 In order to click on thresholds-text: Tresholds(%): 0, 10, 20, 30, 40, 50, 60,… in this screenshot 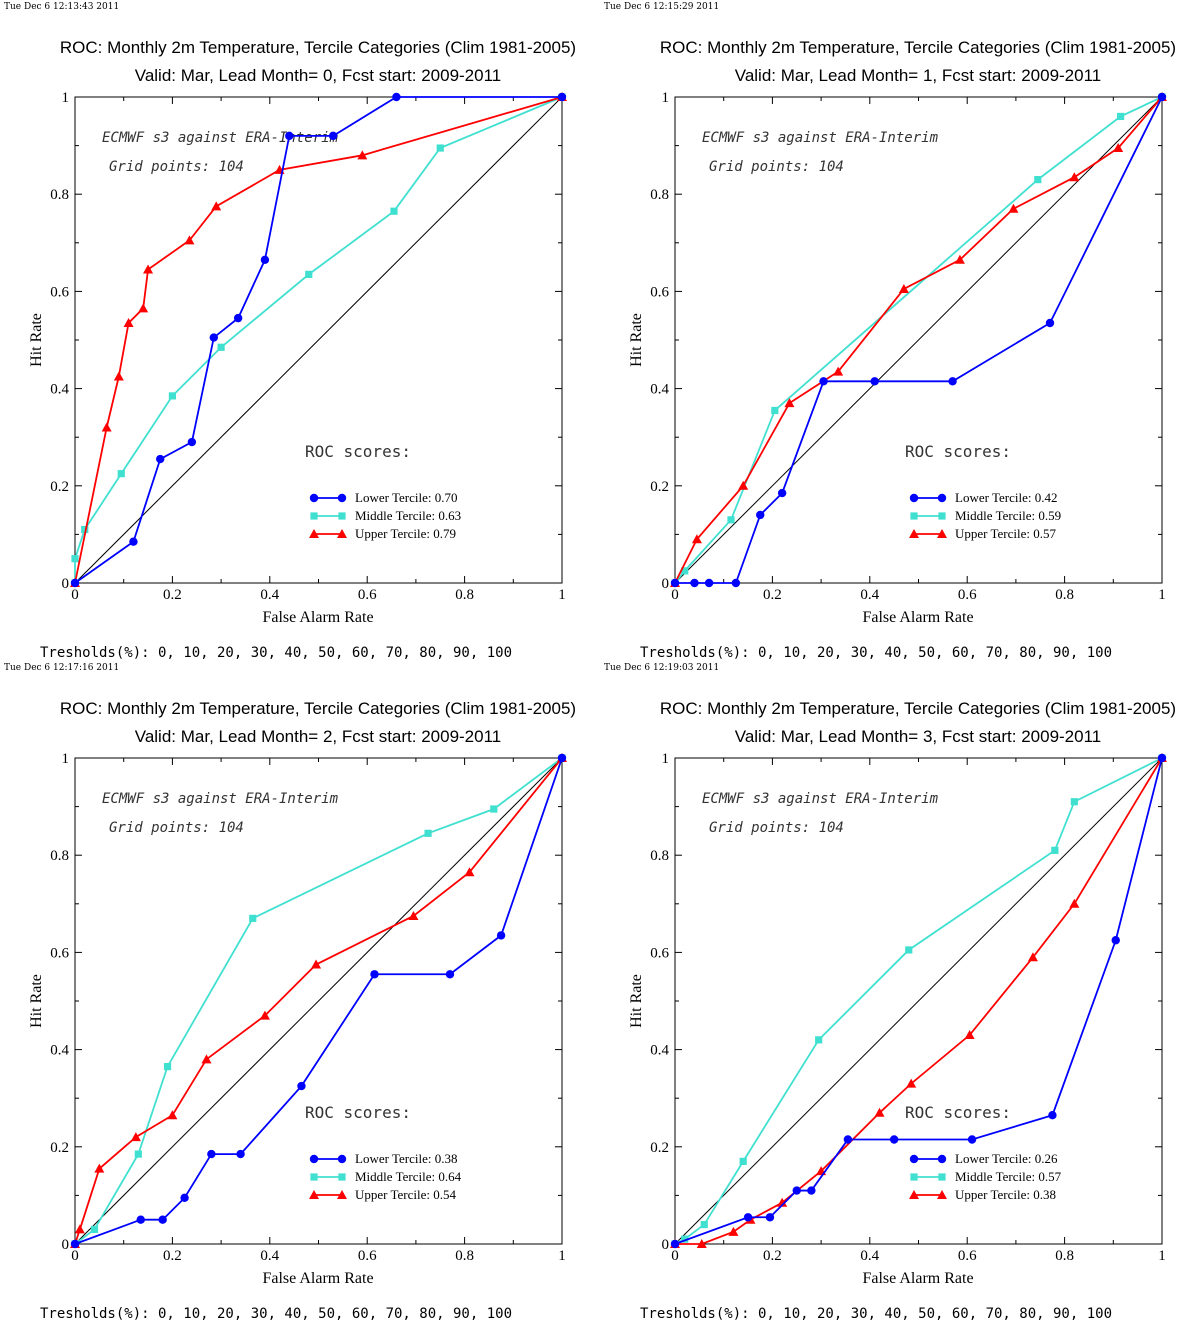, I will do `click(876, 653)`.